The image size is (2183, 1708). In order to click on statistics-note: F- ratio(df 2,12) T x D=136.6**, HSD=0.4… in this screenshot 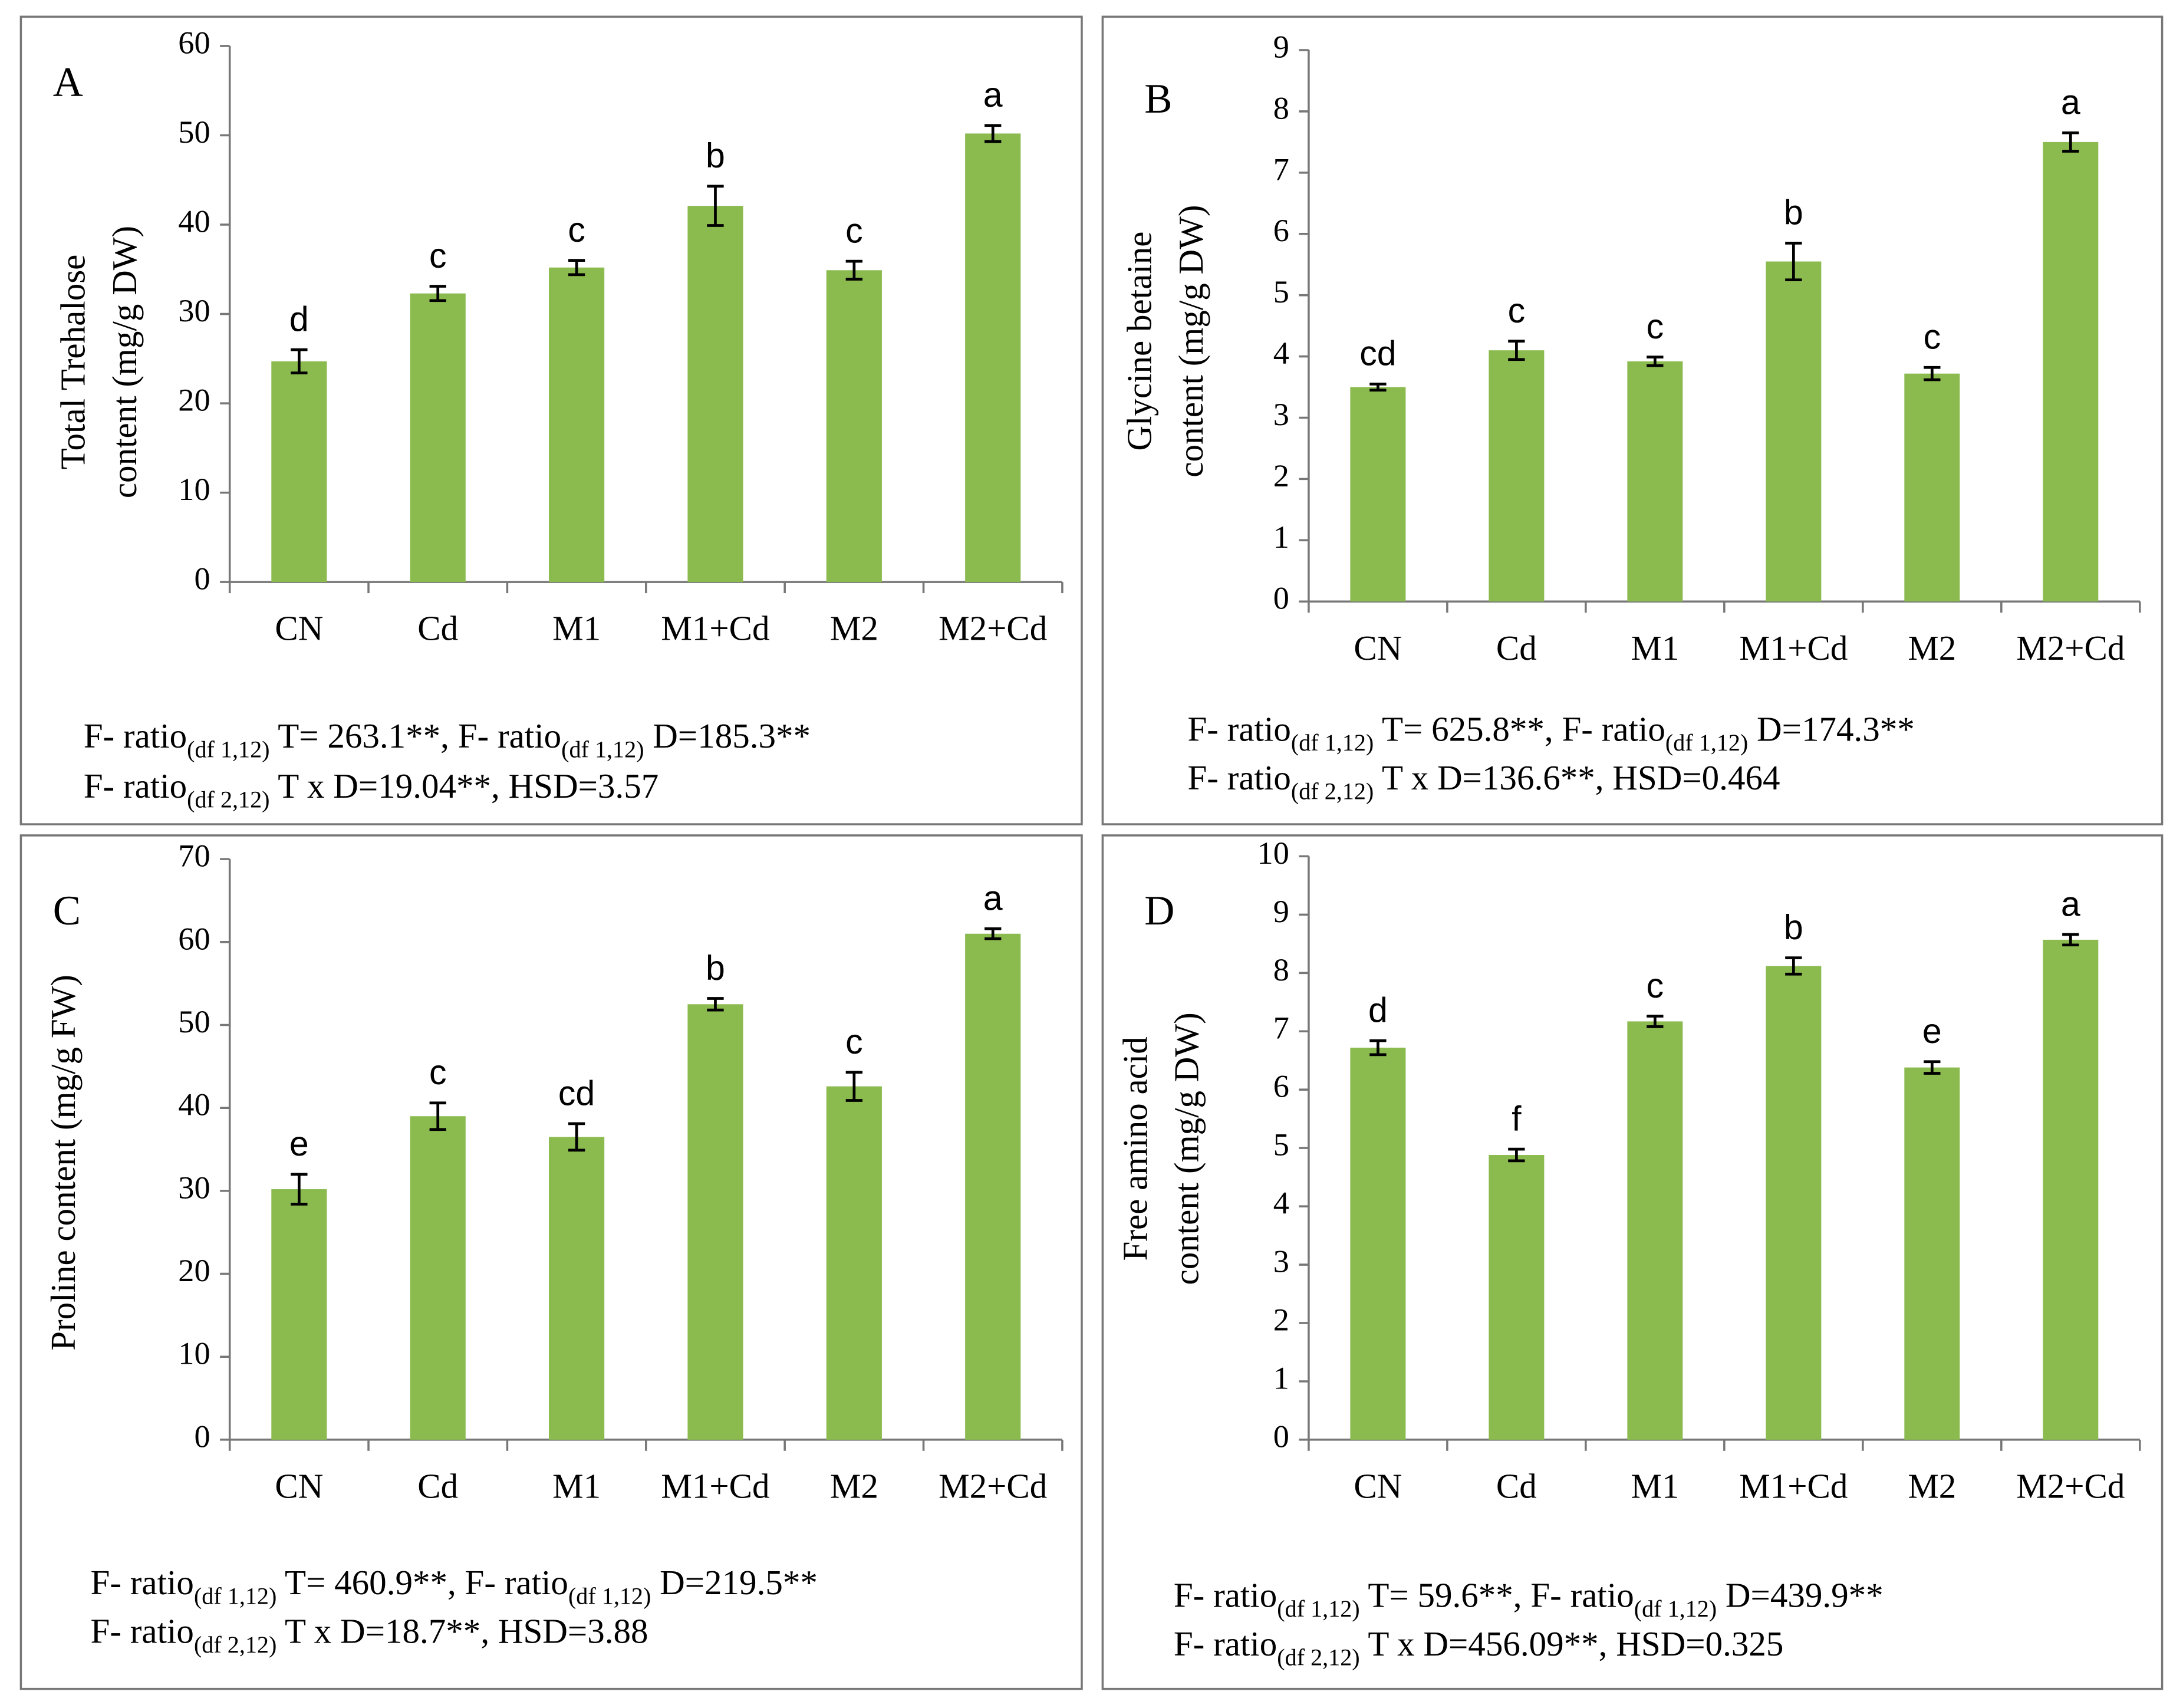, I will do `click(1484, 782)`.